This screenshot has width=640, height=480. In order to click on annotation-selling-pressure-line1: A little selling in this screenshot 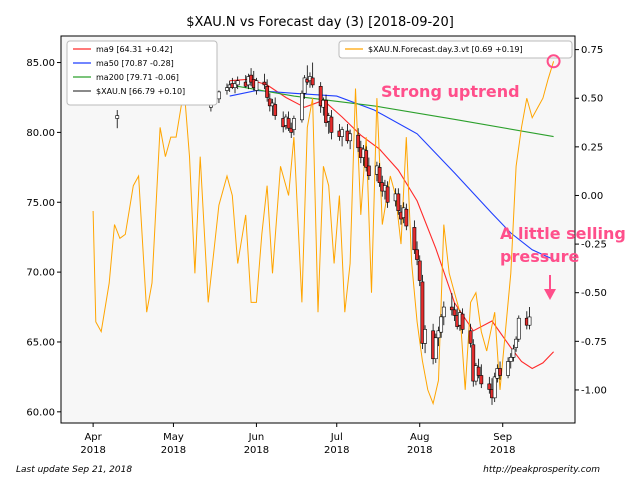, I will do `click(563, 233)`.